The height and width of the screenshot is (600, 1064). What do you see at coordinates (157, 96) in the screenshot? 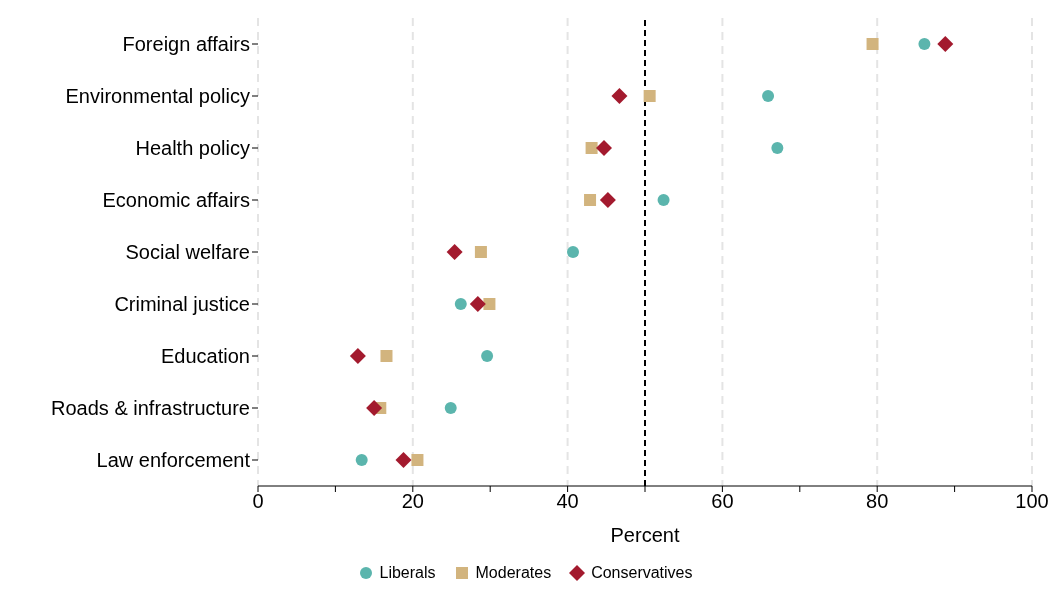
I see `y-tick-label: Environmental policy` at bounding box center [157, 96].